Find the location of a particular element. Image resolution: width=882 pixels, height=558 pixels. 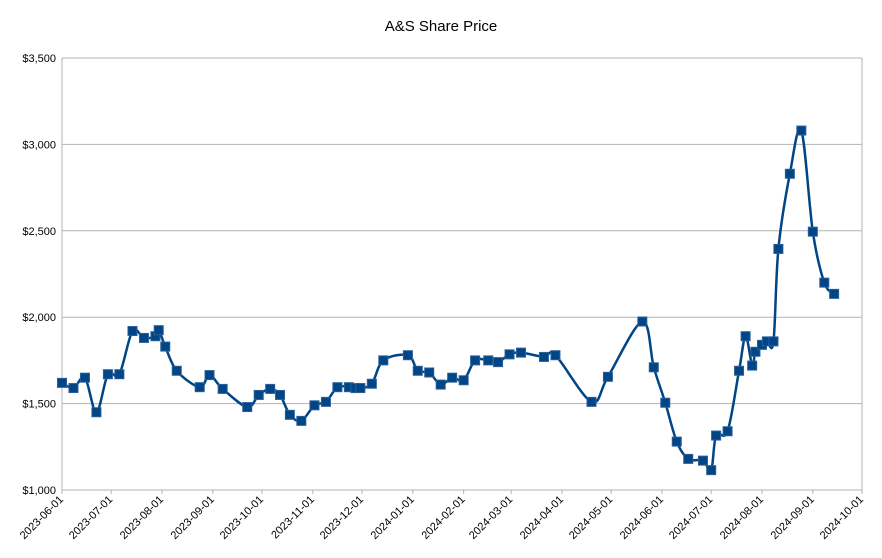

x-tick-label: 2024-08-01 is located at coordinates (742, 518).